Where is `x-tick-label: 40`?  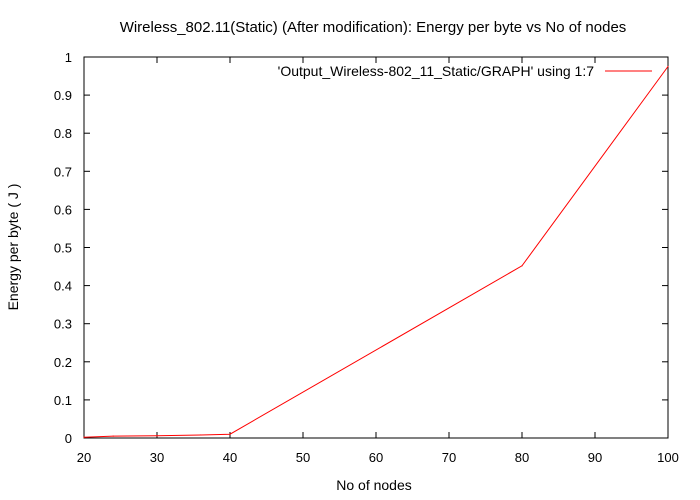 x-tick-label: 40 is located at coordinates (230, 457).